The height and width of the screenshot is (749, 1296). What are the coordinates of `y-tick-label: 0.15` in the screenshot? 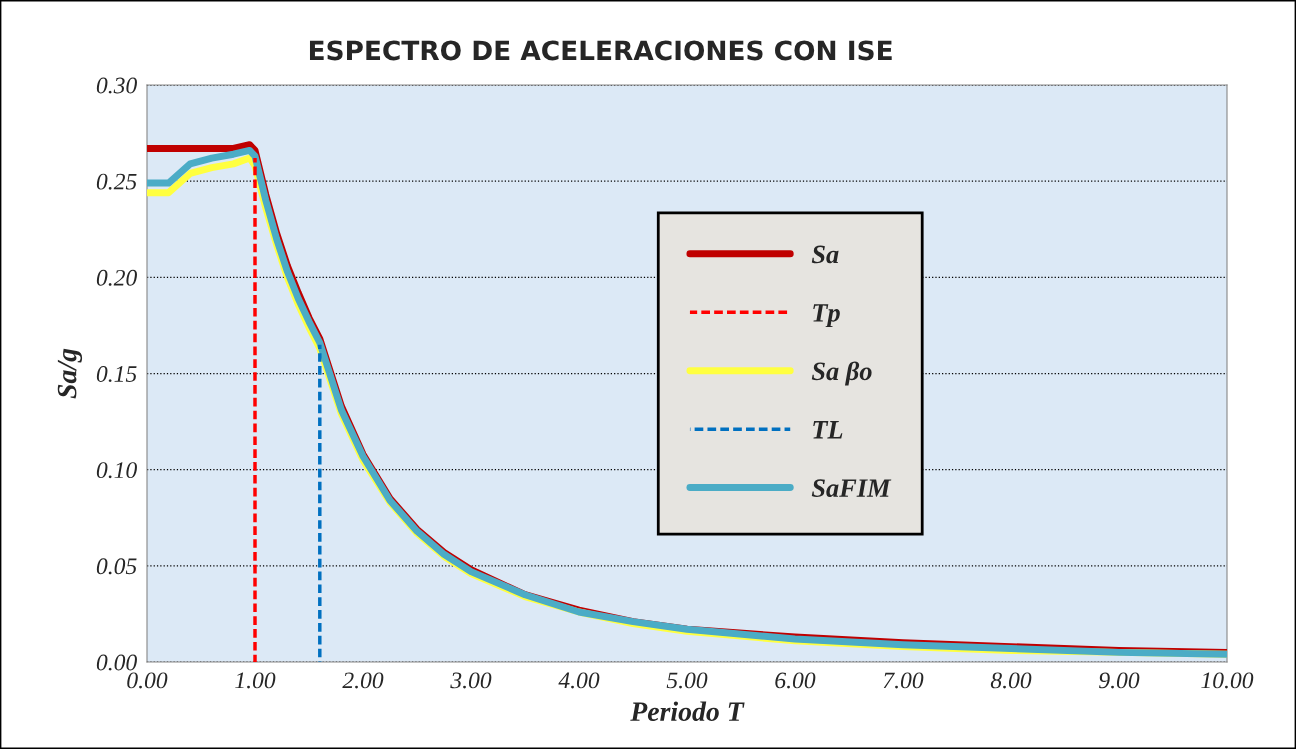 It's located at (116, 374).